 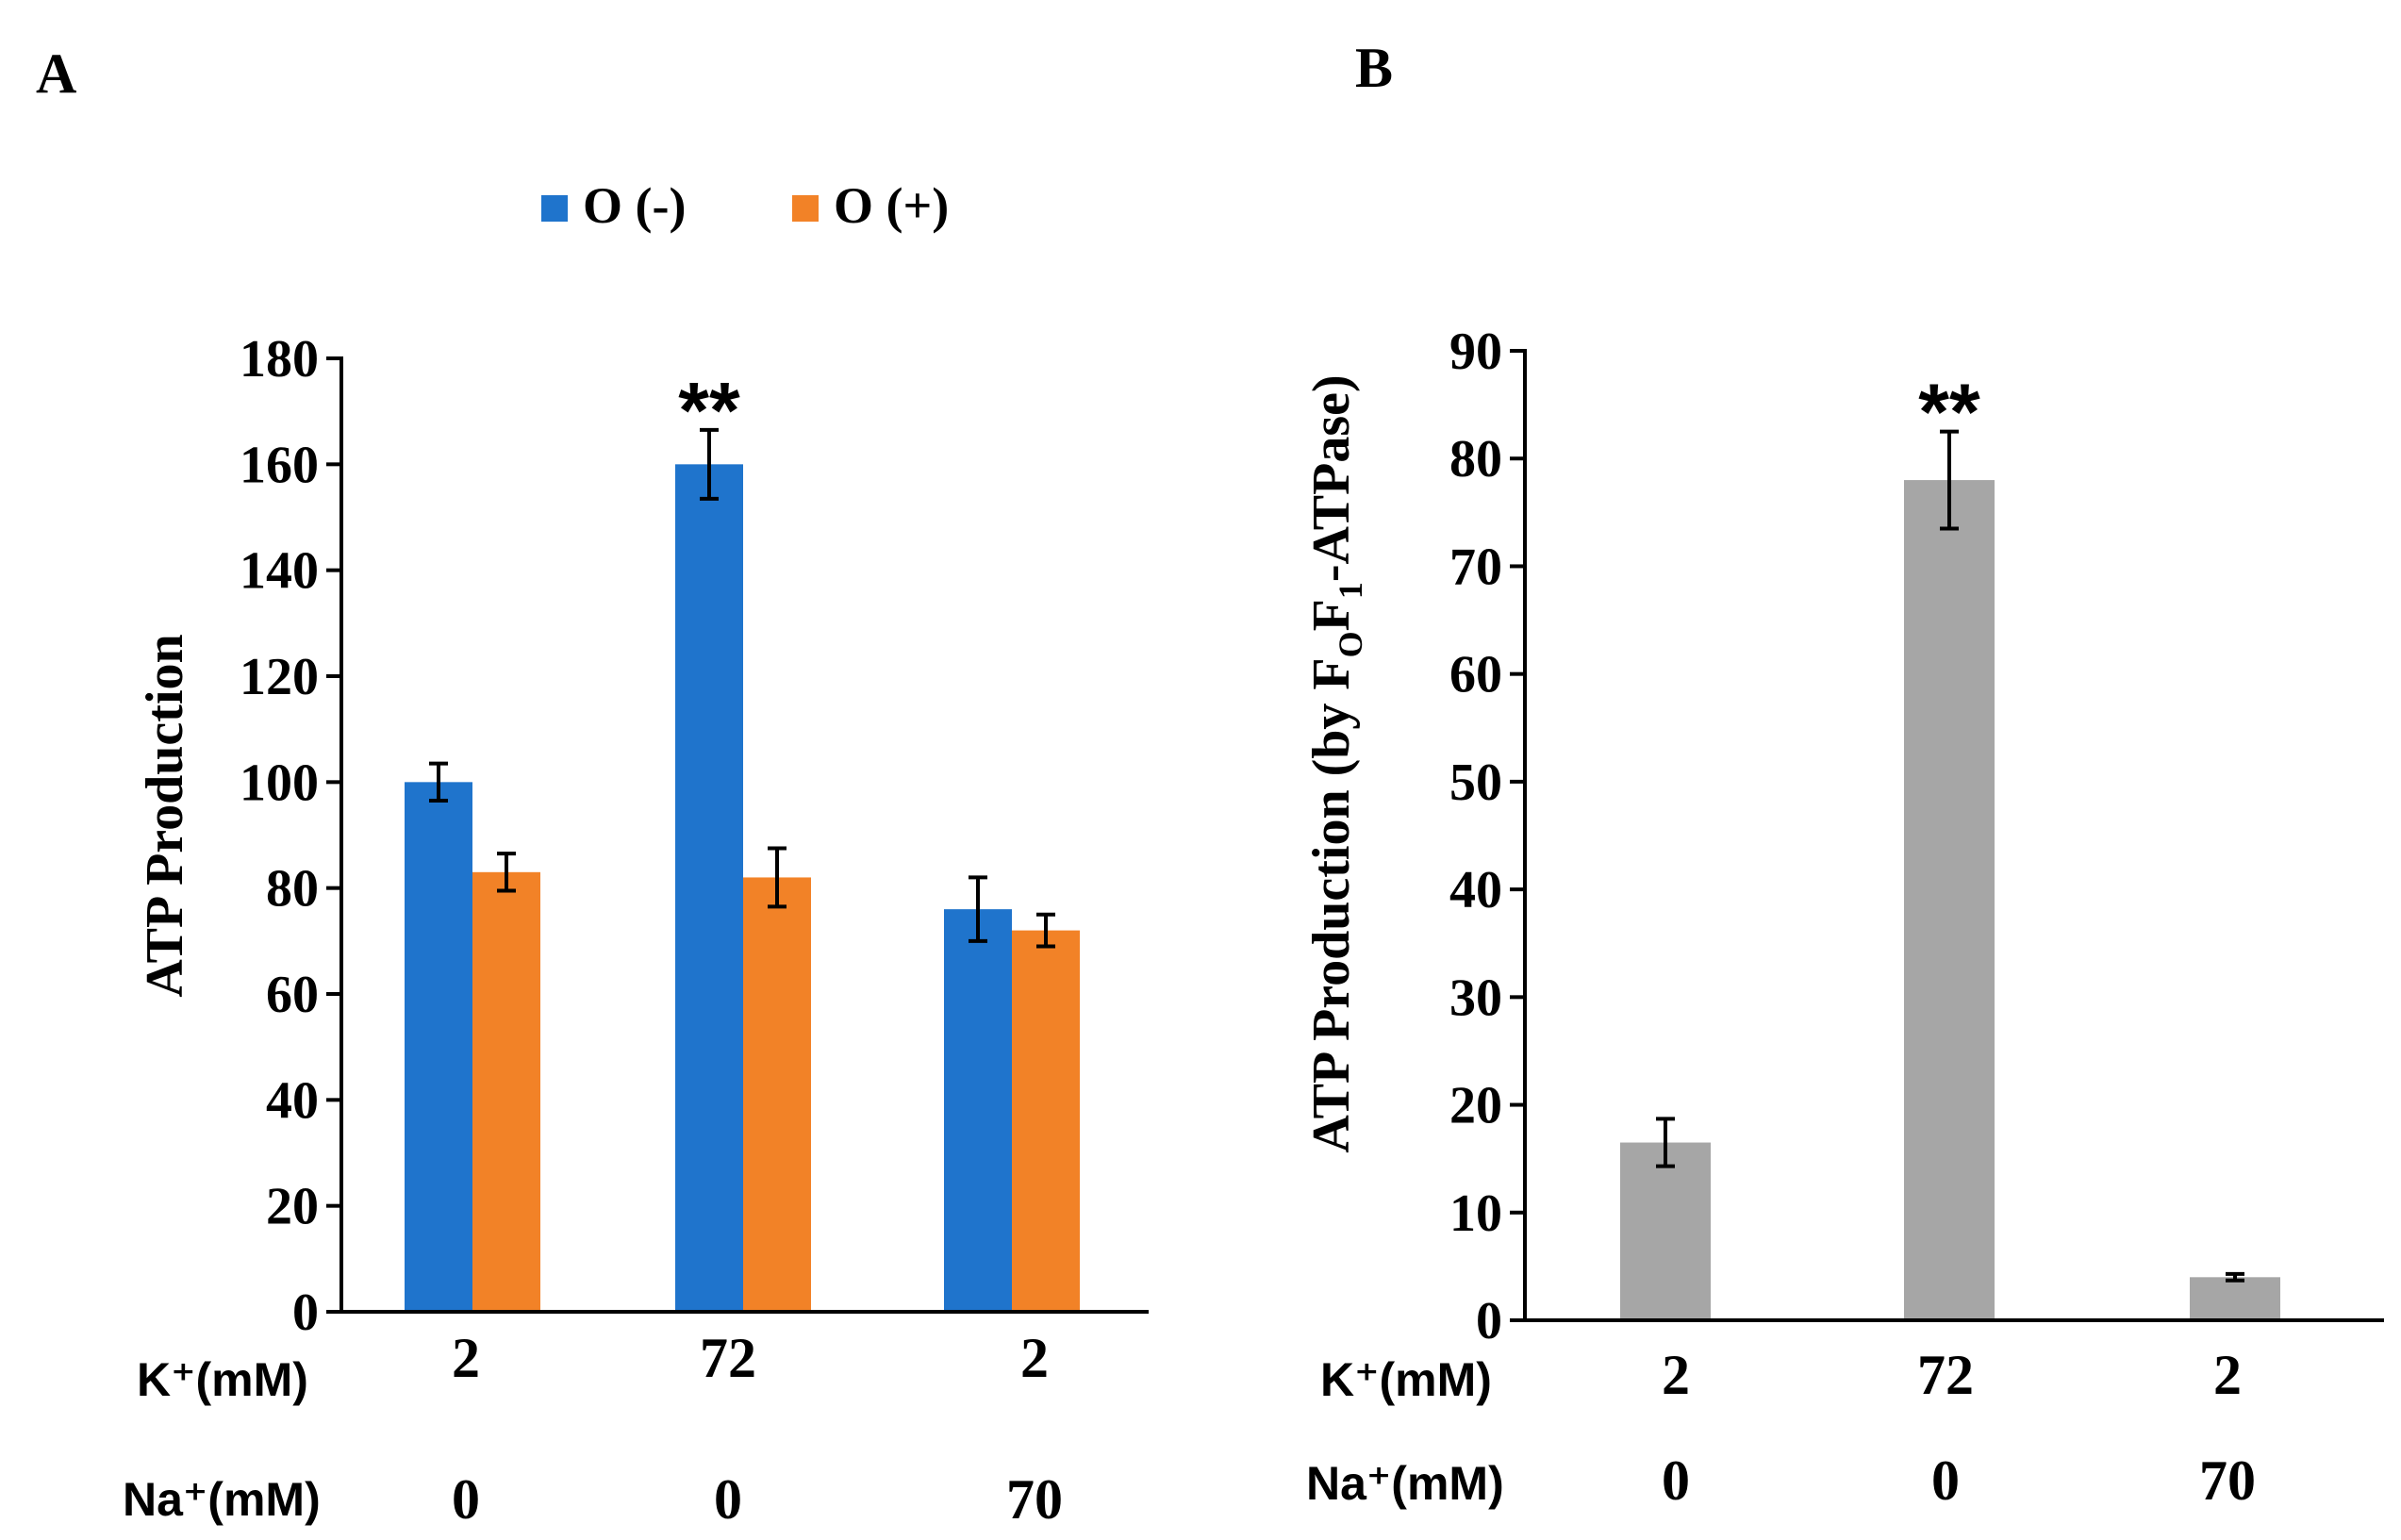 I want to click on y-axis-title-end: -ATPase), so click(x=1332, y=478).